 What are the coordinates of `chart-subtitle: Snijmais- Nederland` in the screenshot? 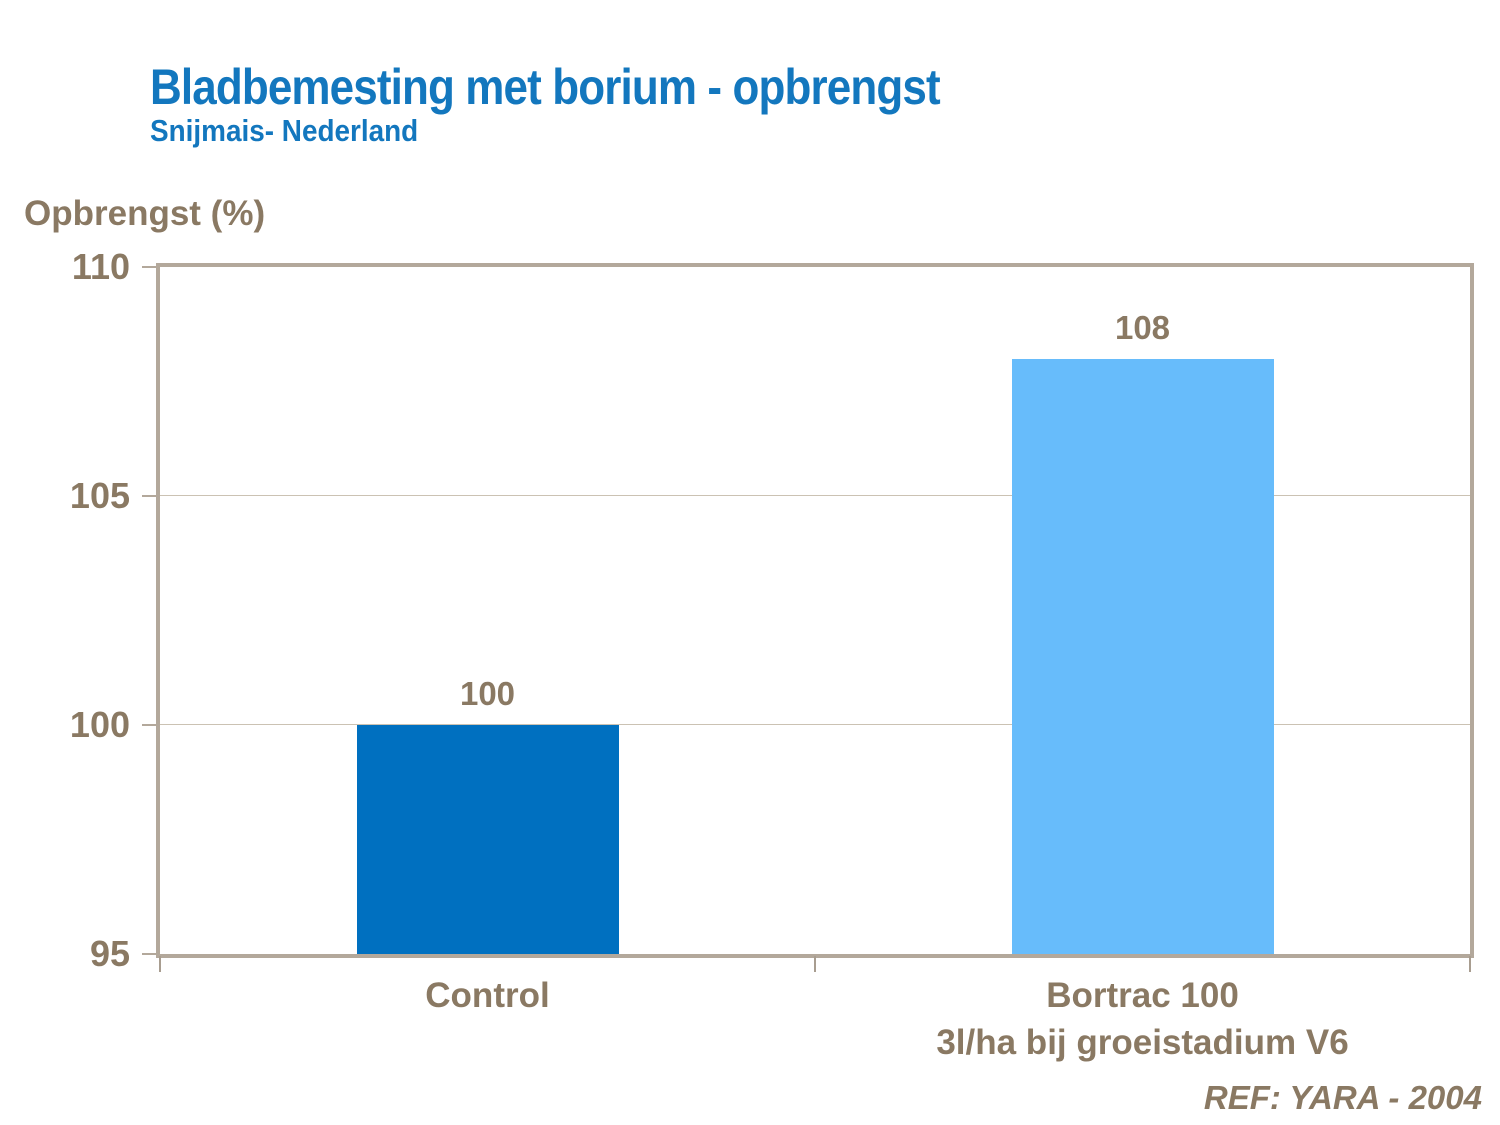 It's located at (284, 130).